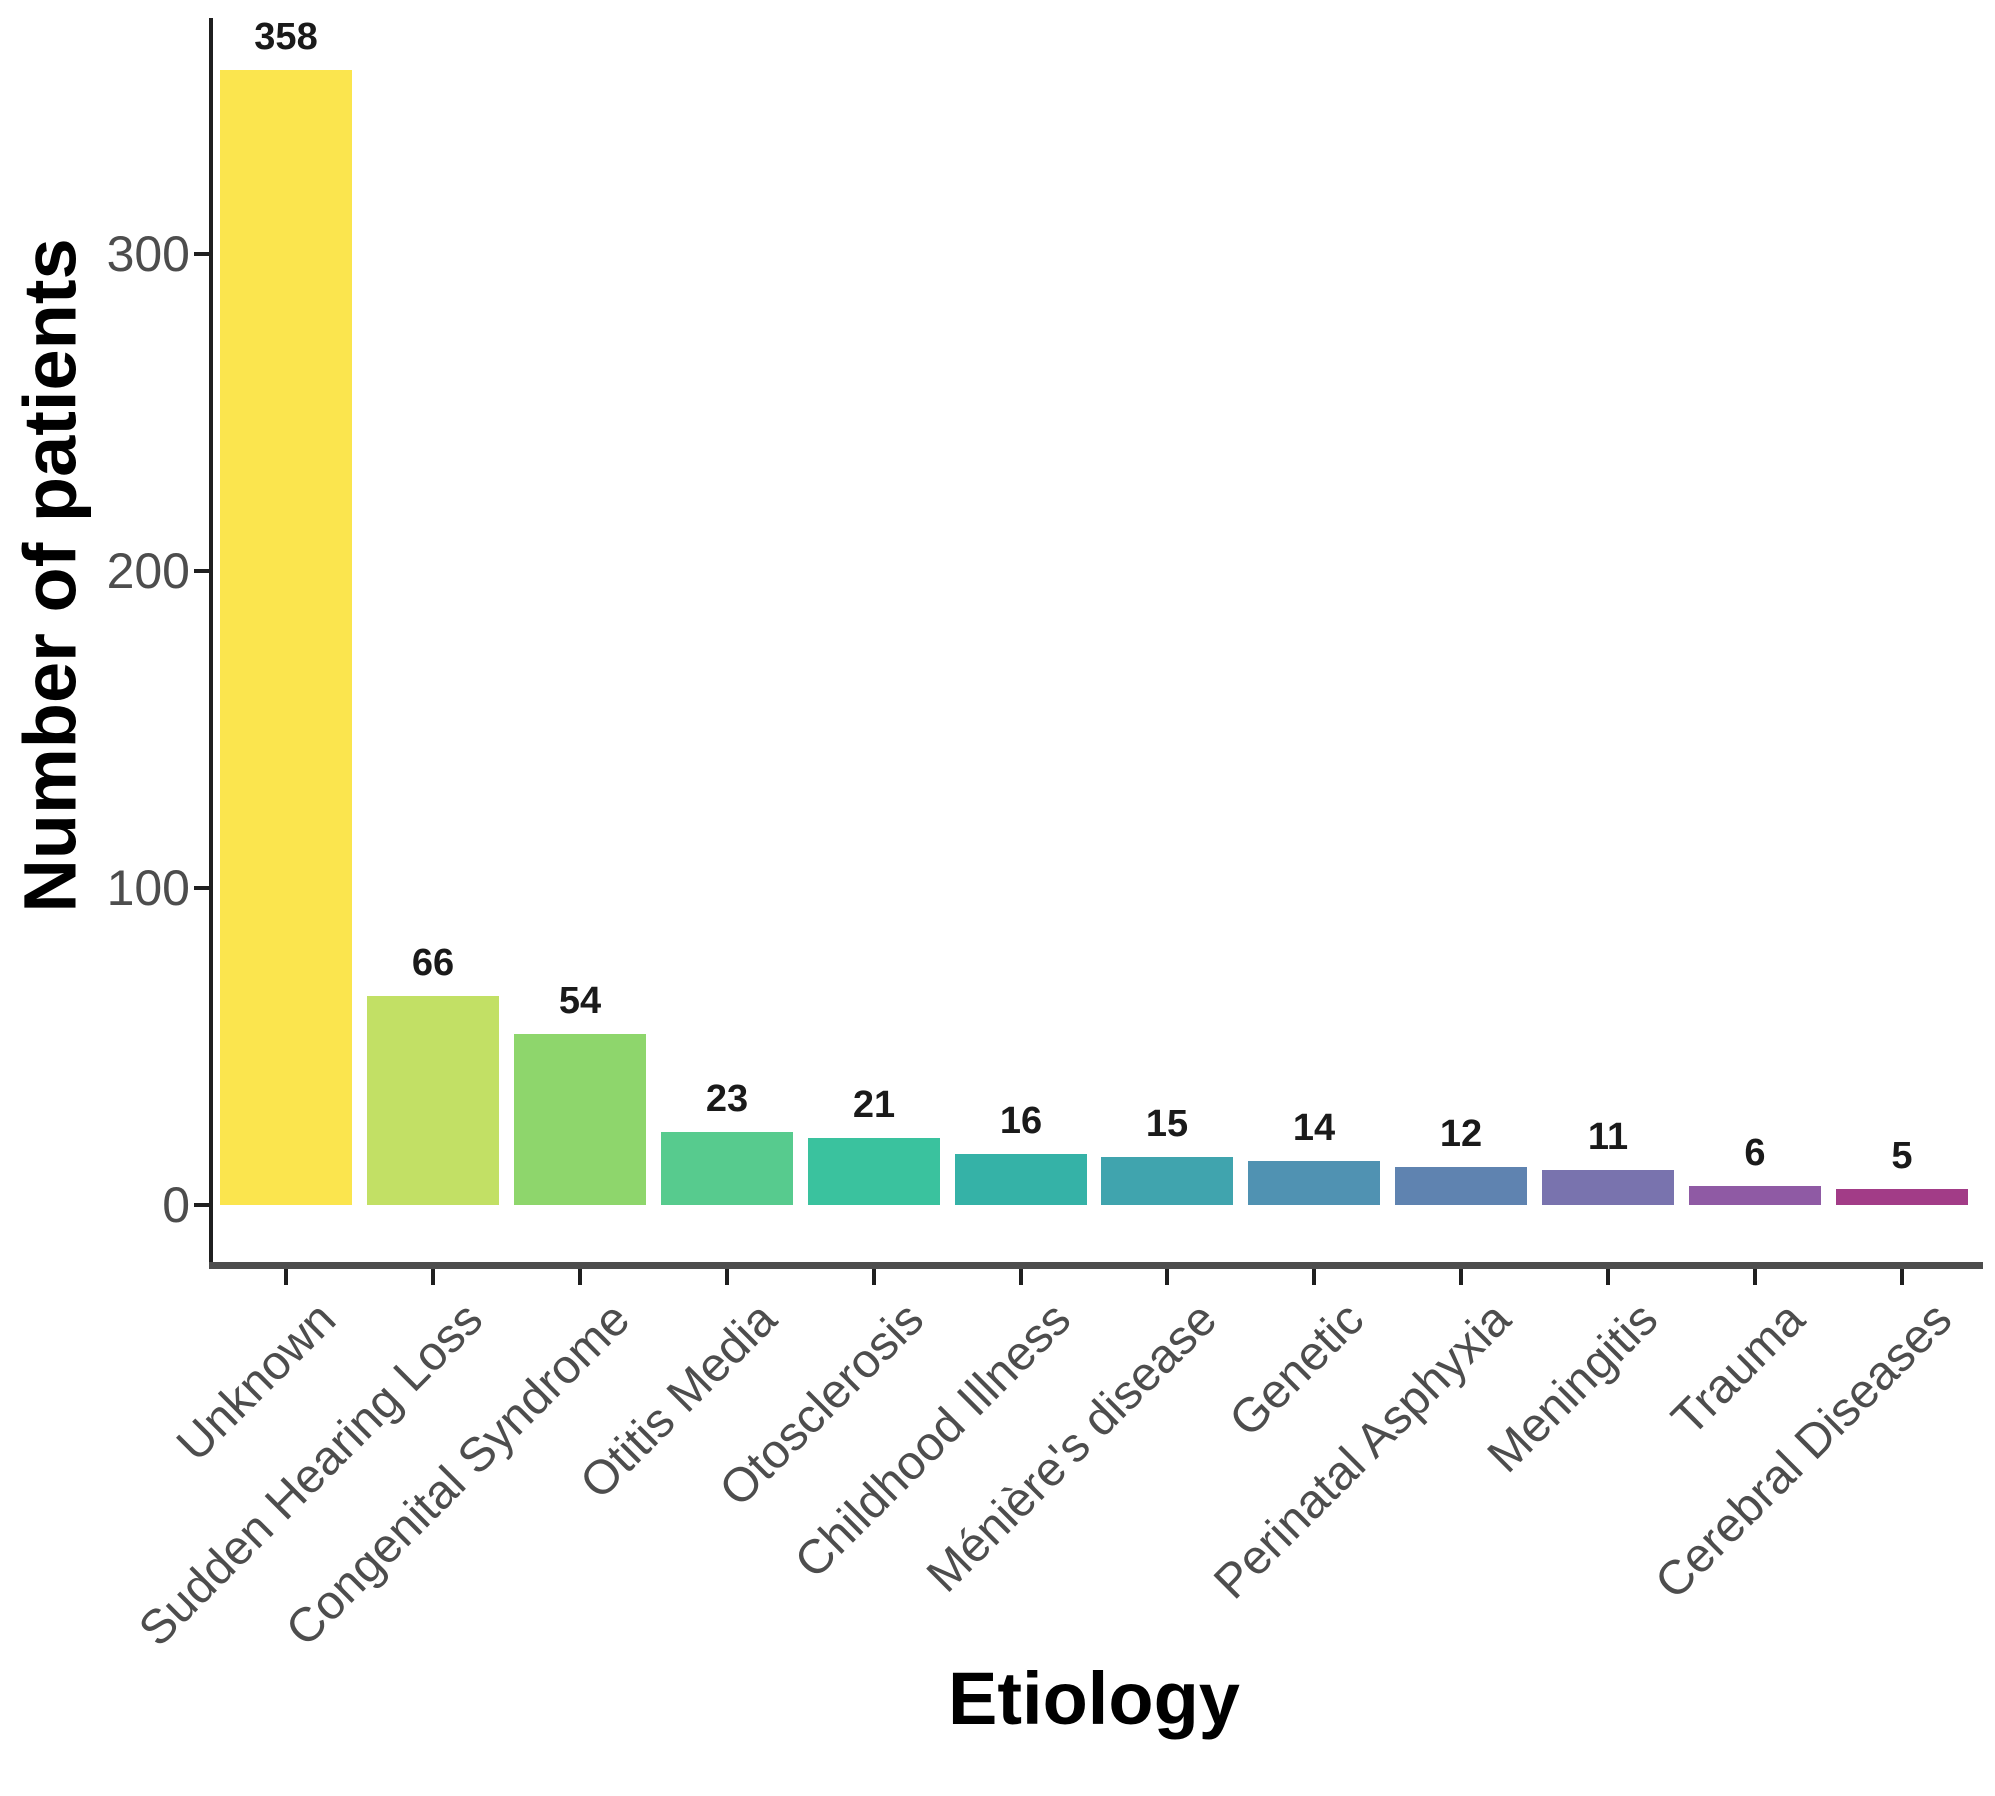 This screenshot has width=1995, height=1796. What do you see at coordinates (433, 1100) in the screenshot?
I see `bar-sudden-hearing-loss` at bounding box center [433, 1100].